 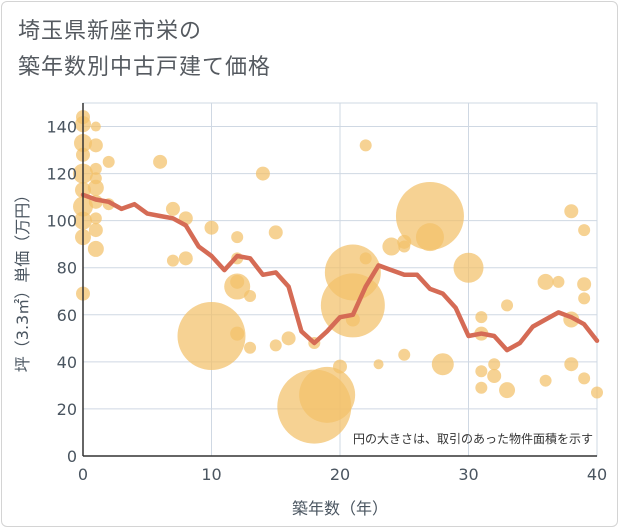 I want to click on y-tick-label: 140, so click(x=61, y=127).